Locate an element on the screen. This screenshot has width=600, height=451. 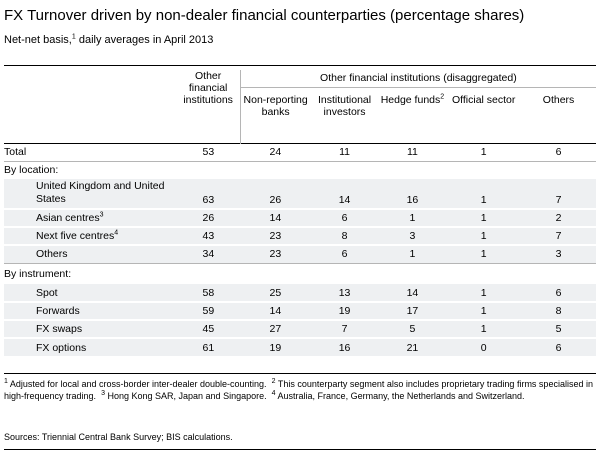
cell: 25 is located at coordinates (275, 293).